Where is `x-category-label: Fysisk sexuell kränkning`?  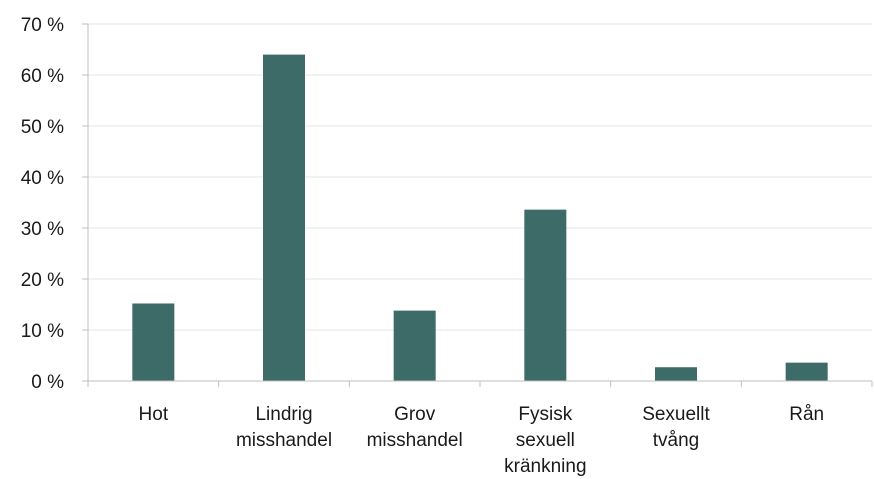
x-category-label: Fysisk sexuell kränkning is located at coordinates (545, 440).